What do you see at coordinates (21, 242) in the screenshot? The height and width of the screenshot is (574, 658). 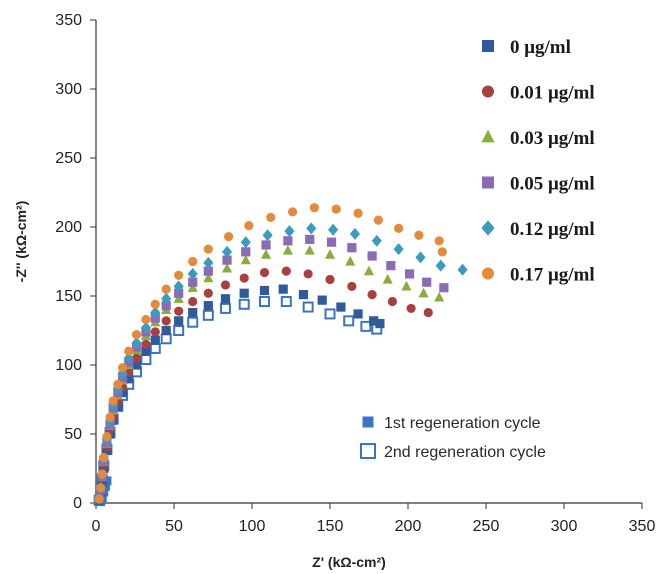 I see `y-axis-title: -Z'' (kΩ-cm²)` at bounding box center [21, 242].